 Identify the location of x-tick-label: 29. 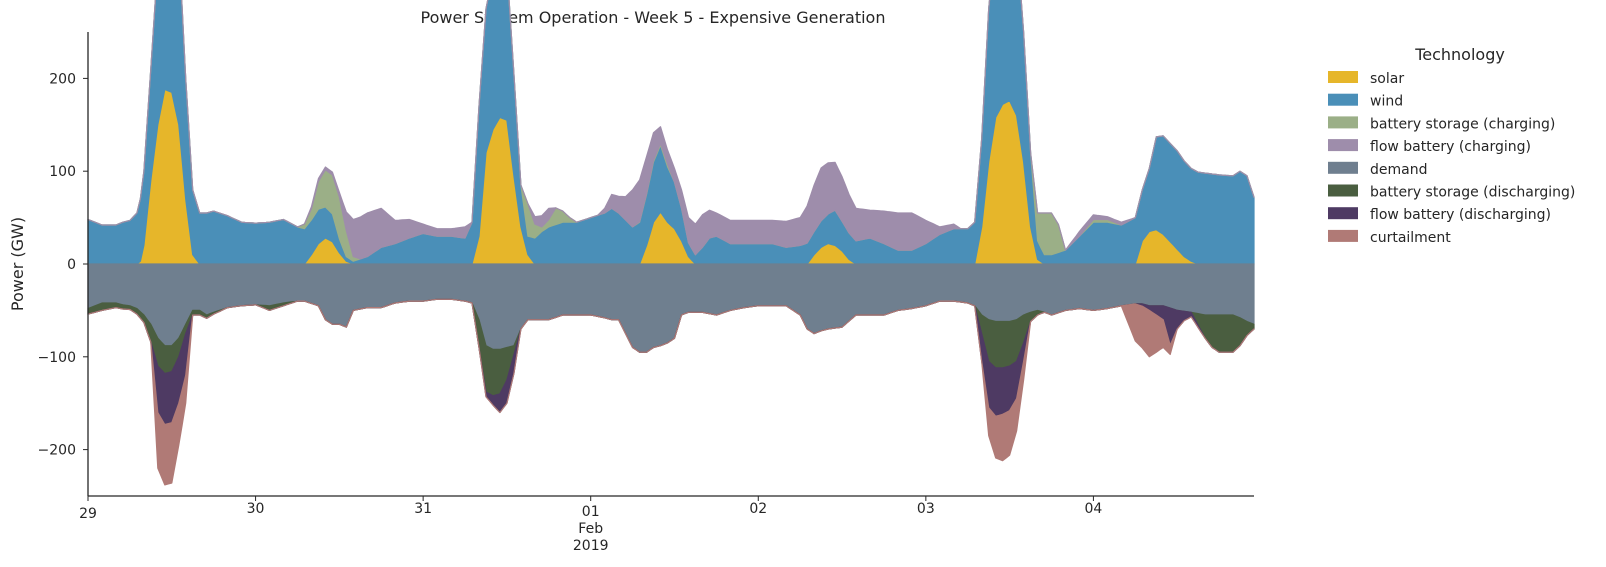
(88, 514).